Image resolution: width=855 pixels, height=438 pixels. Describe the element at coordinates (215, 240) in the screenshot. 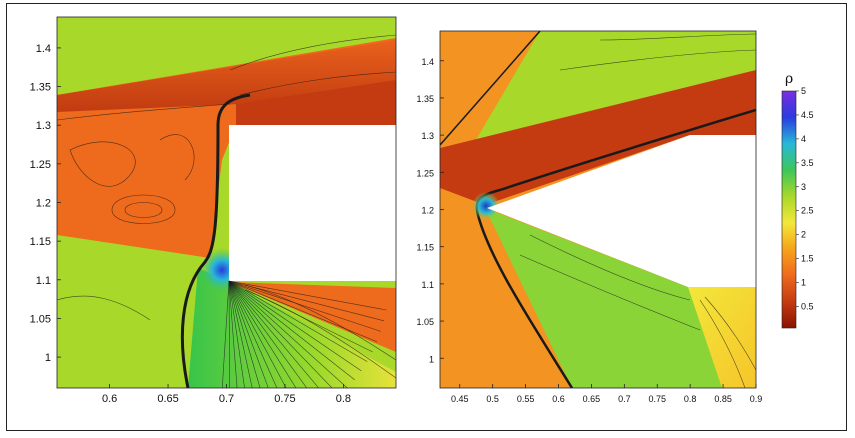

I see `left-bow-shock` at that location.